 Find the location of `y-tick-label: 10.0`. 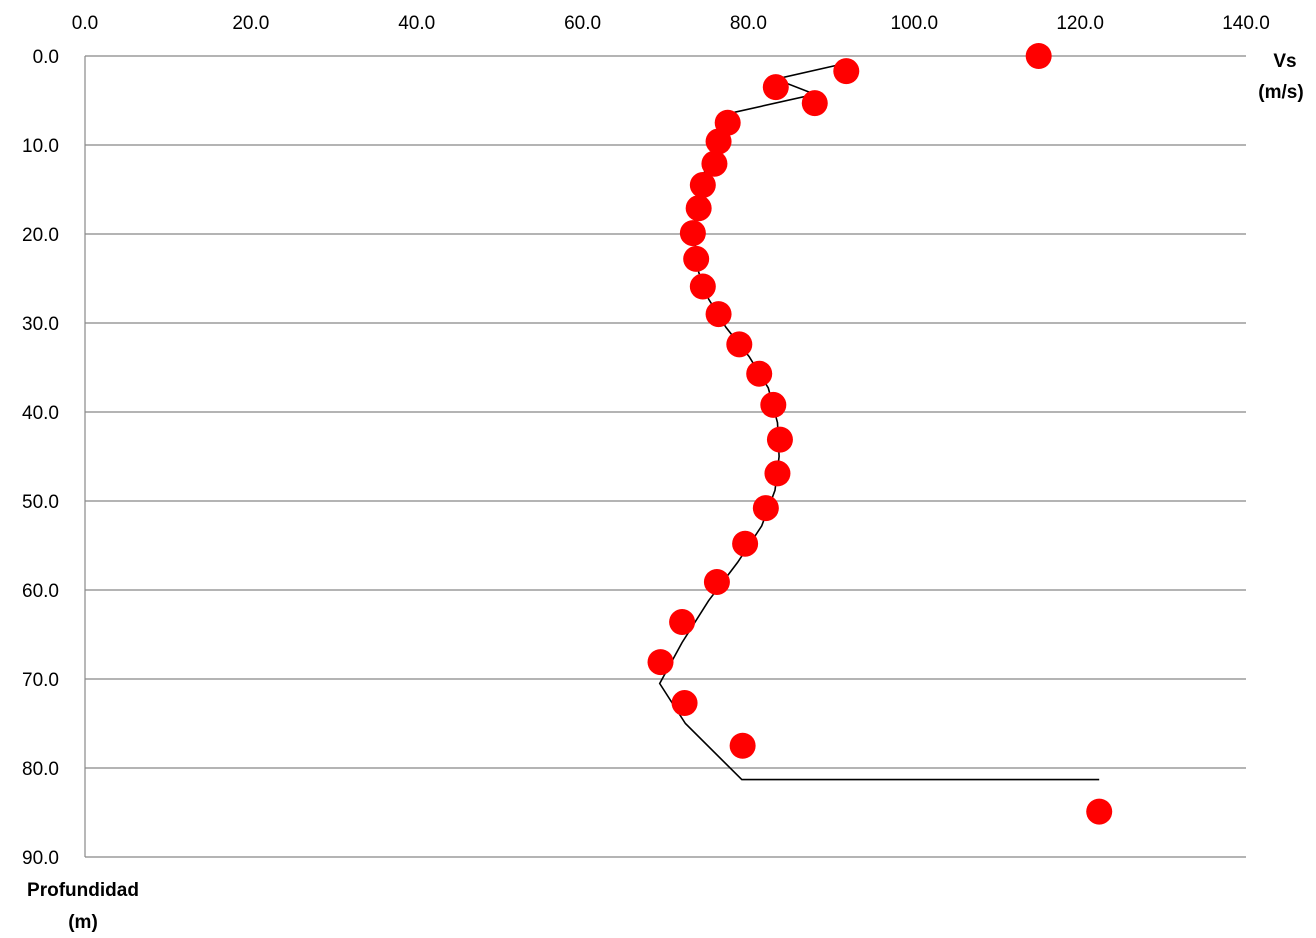

y-tick-label: 10.0 is located at coordinates (40, 146).